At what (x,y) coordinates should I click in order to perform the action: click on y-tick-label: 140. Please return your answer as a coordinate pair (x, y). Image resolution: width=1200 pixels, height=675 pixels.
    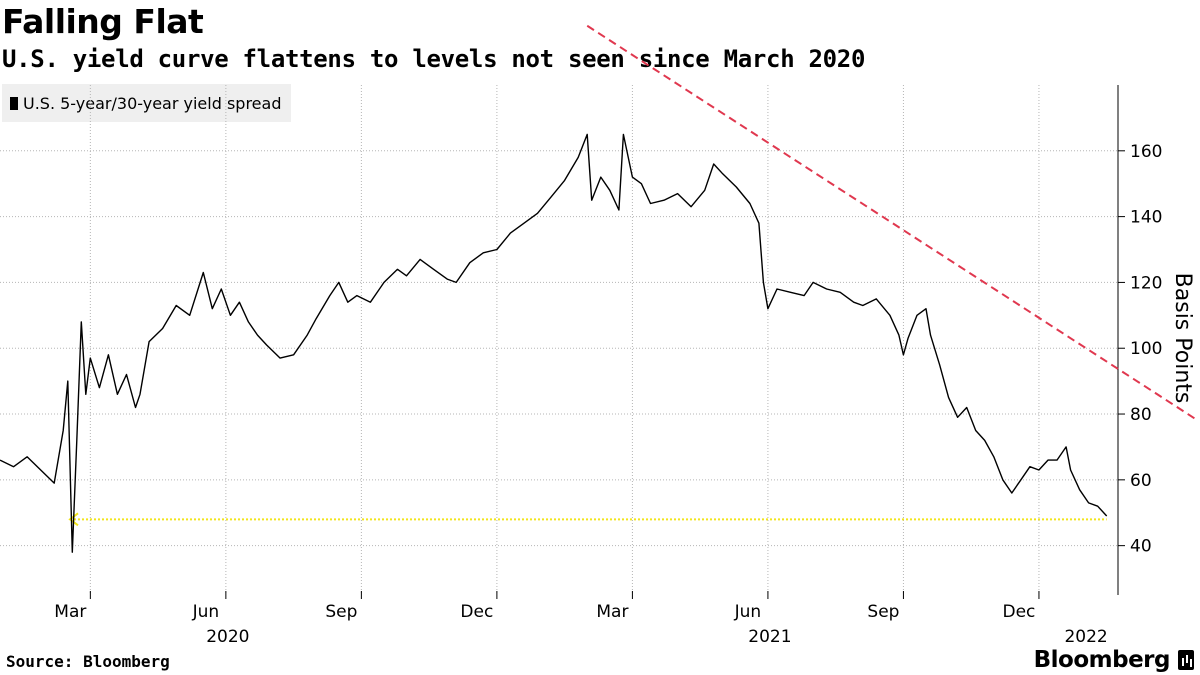
    Looking at the image, I should click on (1146, 218).